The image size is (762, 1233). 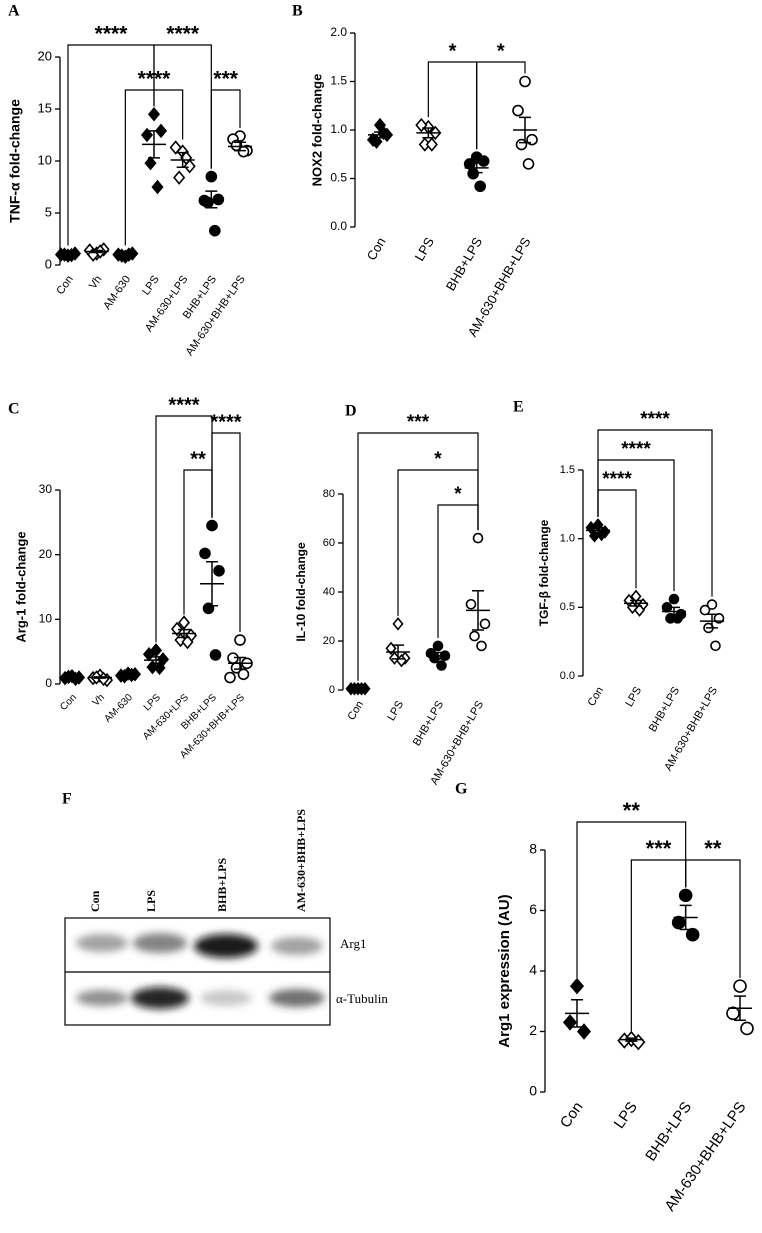 I want to click on lane-label: LPS, so click(x=151, y=901).